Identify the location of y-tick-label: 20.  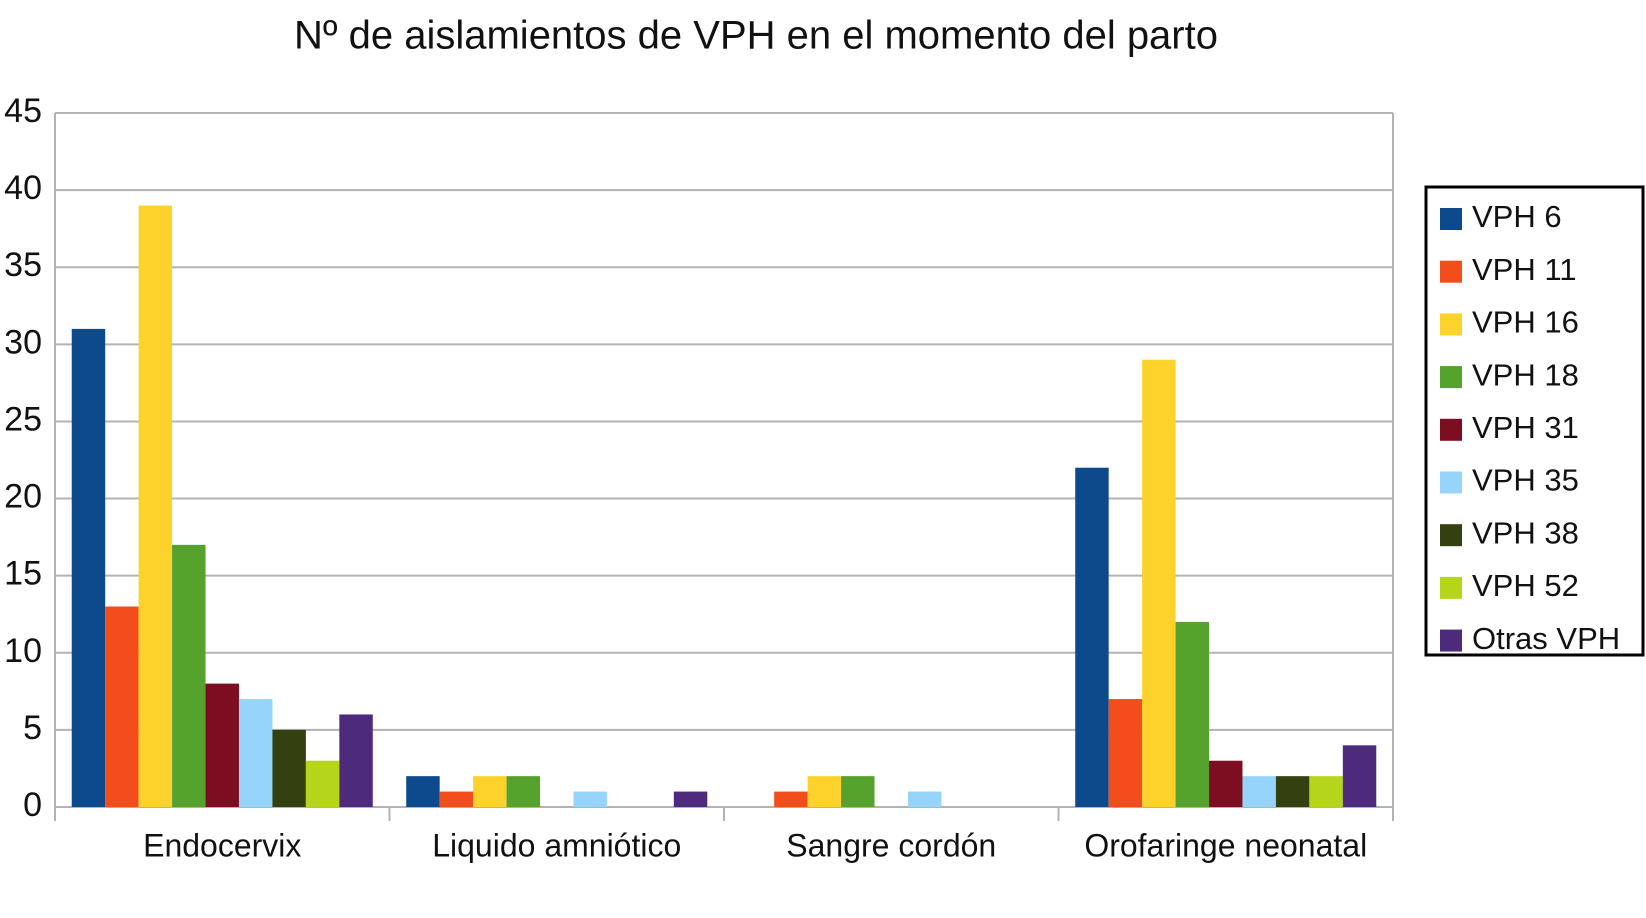
(23, 497).